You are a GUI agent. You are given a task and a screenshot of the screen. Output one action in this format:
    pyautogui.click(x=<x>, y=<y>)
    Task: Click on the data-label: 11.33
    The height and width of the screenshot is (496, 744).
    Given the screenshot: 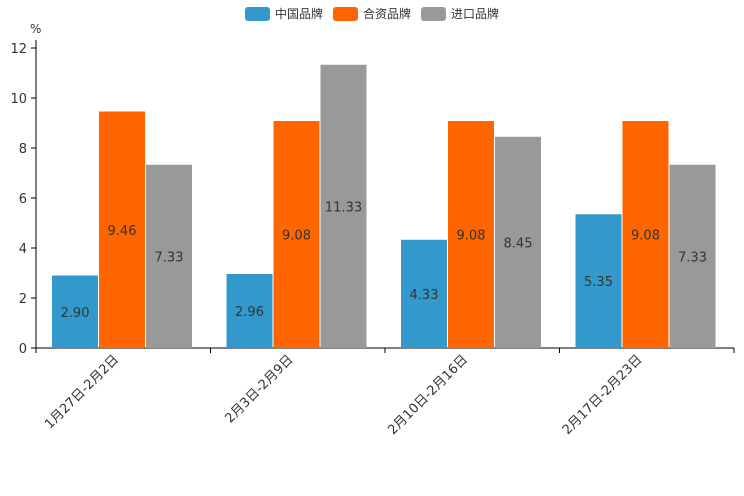 What is the action you would take?
    pyautogui.click(x=343, y=207)
    